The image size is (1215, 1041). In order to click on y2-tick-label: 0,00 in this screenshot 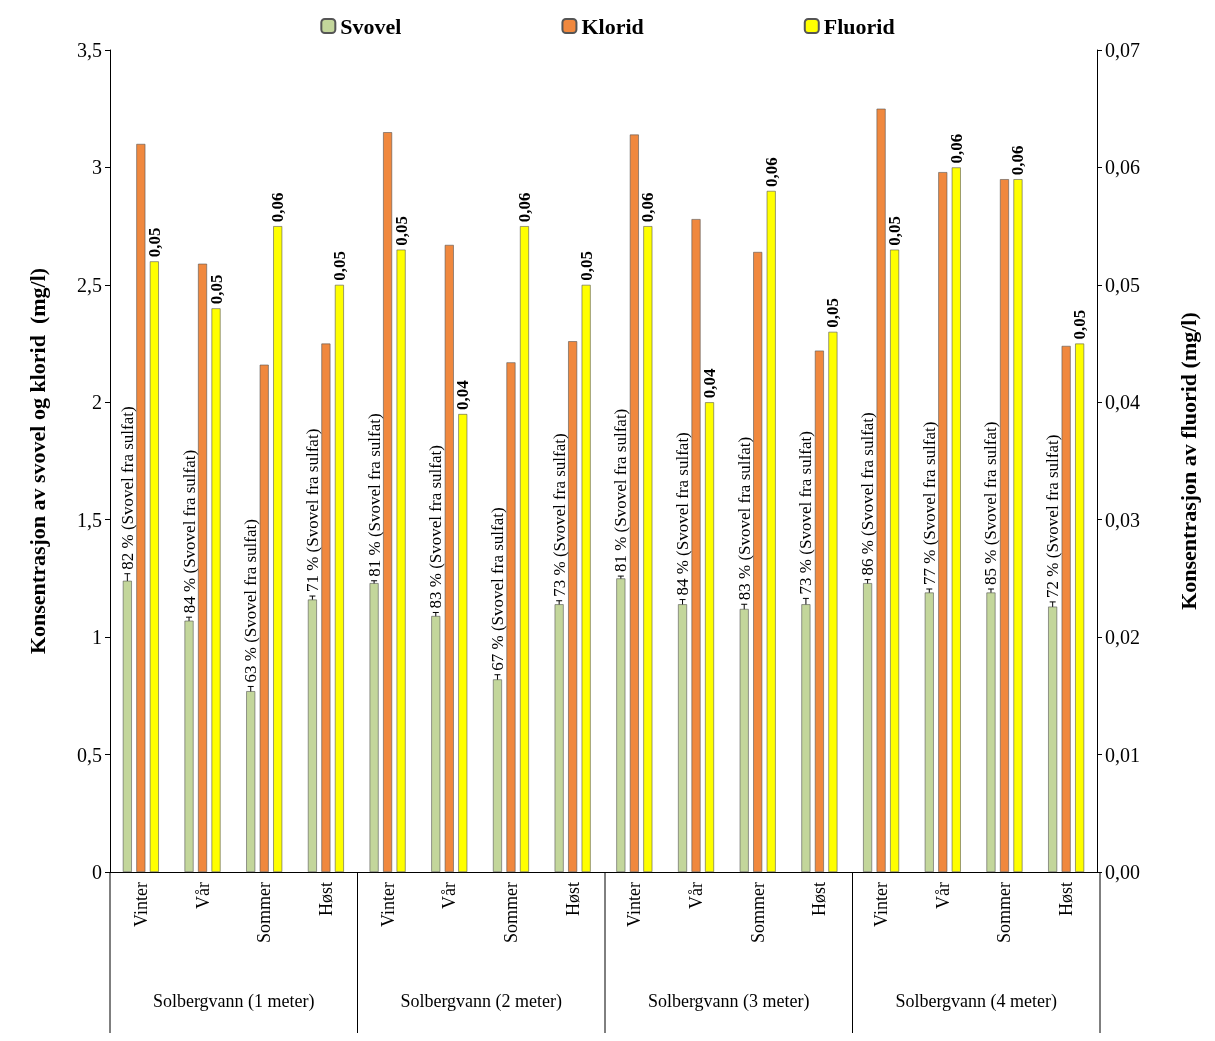, I will do `click(1122, 872)`.